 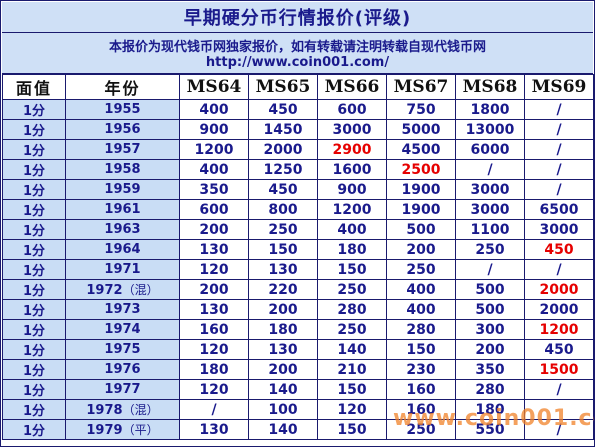 I want to click on year-value: 1975, so click(x=122, y=349).